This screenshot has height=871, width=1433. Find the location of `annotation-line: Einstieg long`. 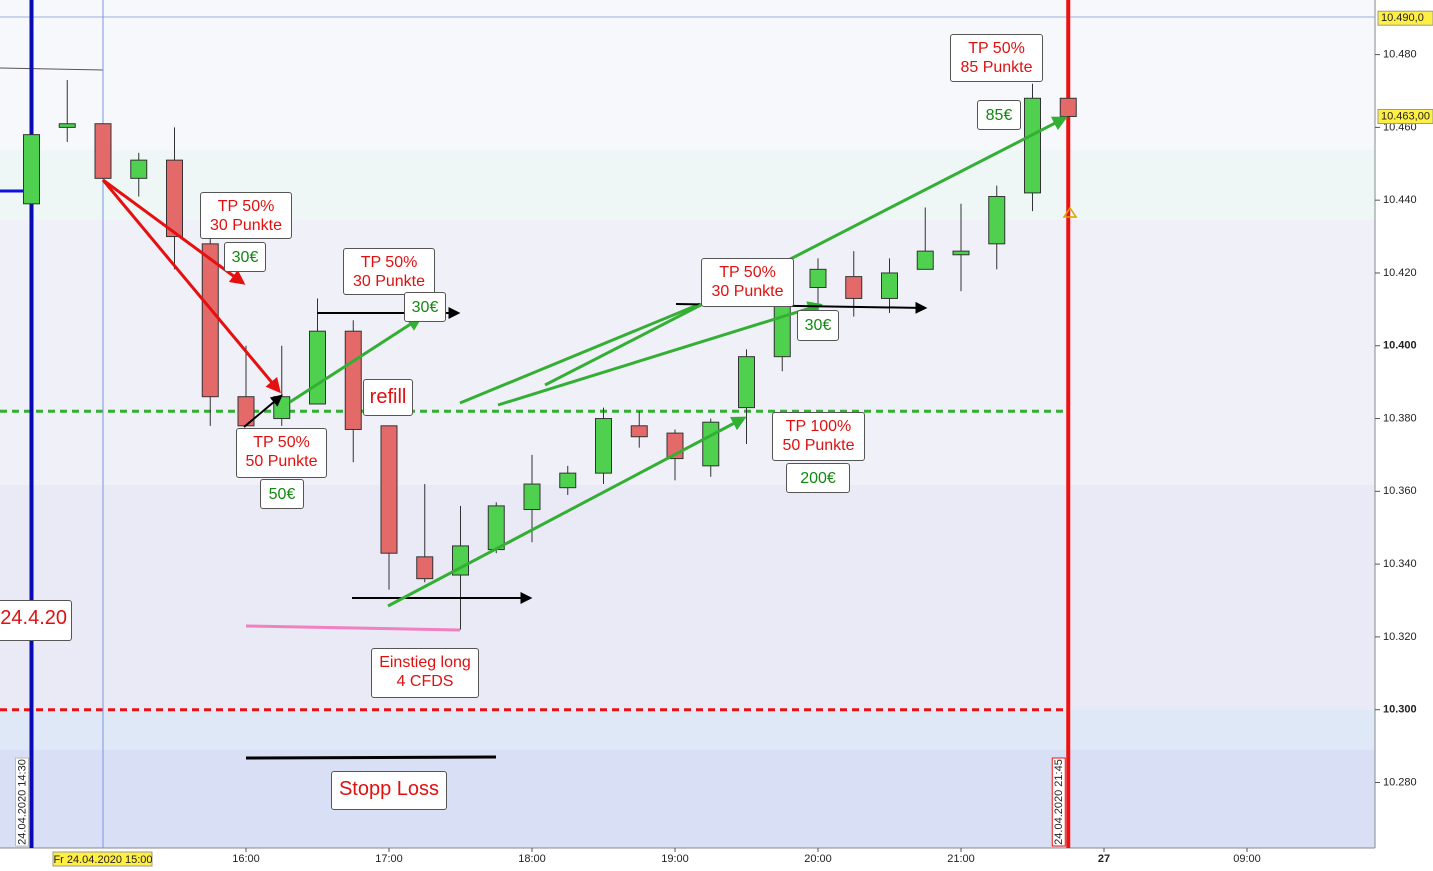

annotation-line: Einstieg long is located at coordinates (425, 662).